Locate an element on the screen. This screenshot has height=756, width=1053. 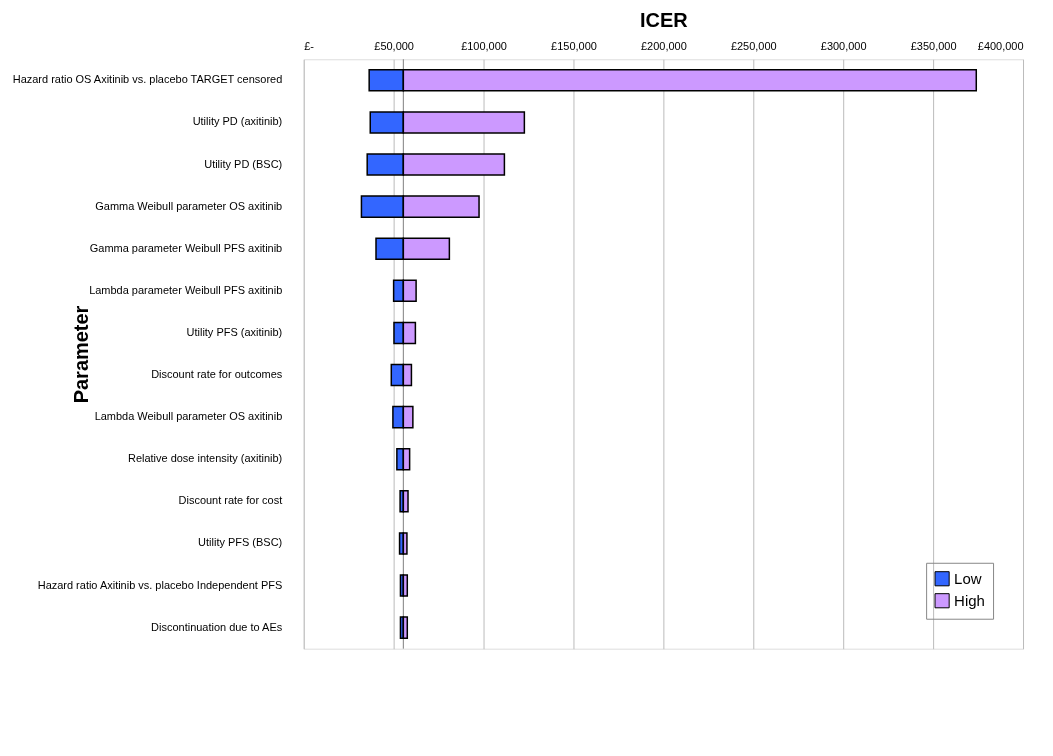
y-tick-label: Hazard ratio OS Axitinib vs. placebo TARGET censored is located at coordinates (147, 79).